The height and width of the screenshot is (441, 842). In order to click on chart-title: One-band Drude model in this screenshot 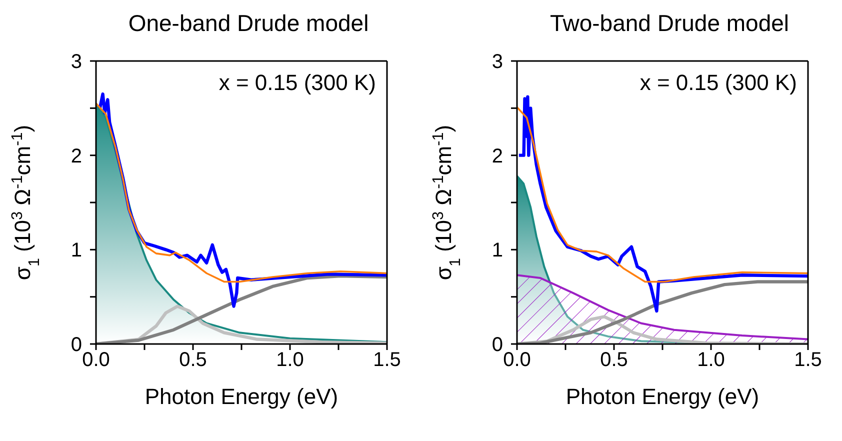, I will do `click(248, 23)`.